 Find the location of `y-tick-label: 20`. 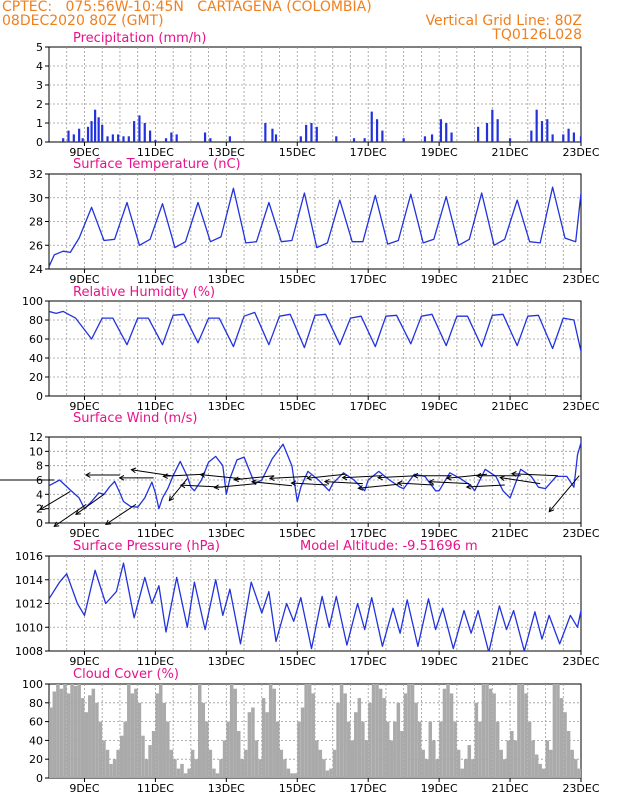

y-tick-label: 20 is located at coordinates (36, 759).